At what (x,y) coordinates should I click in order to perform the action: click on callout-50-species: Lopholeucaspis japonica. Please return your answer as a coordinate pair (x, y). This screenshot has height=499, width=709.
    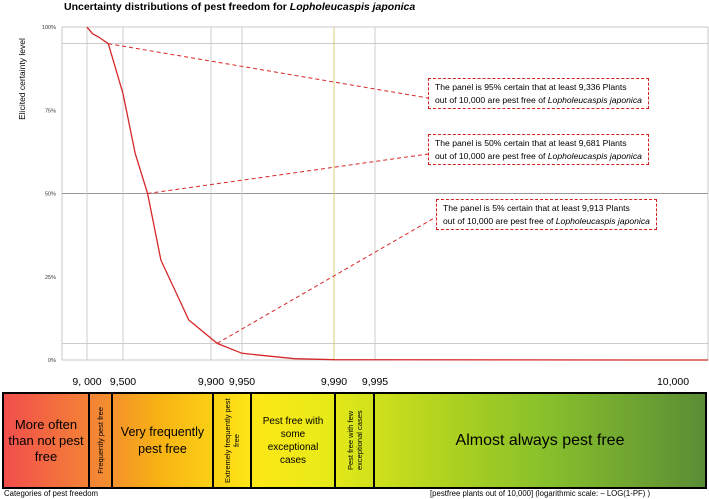
    Looking at the image, I should click on (594, 155).